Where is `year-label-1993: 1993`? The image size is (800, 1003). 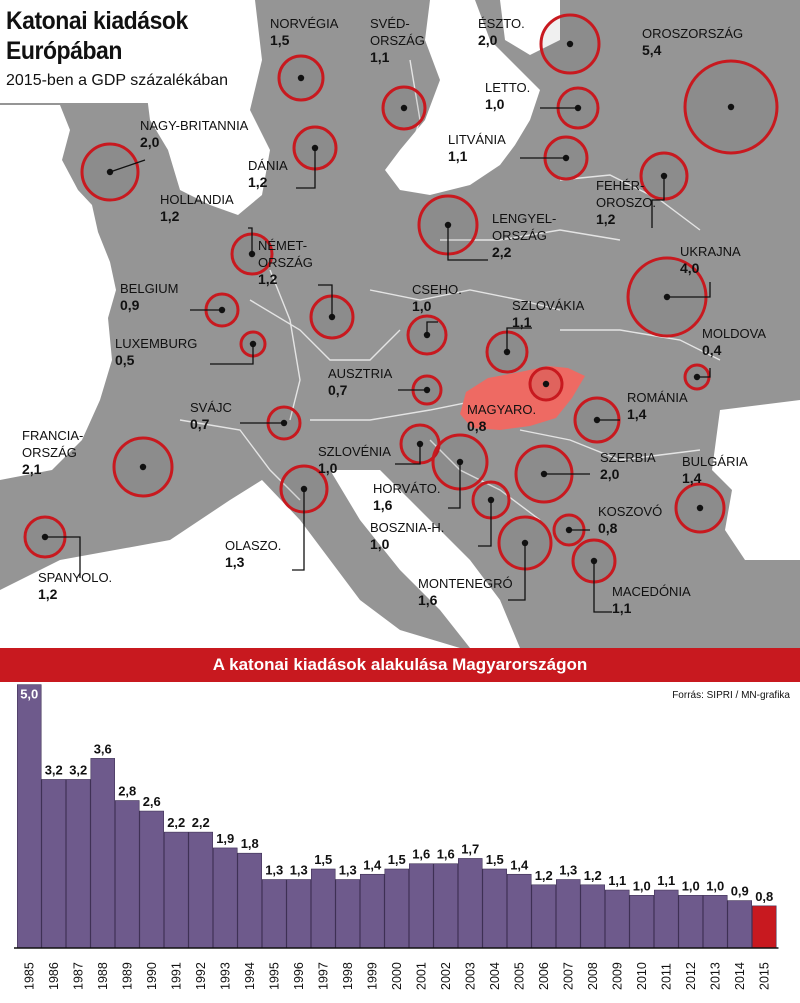
year-label-1993: 1993 is located at coordinates (225, 976).